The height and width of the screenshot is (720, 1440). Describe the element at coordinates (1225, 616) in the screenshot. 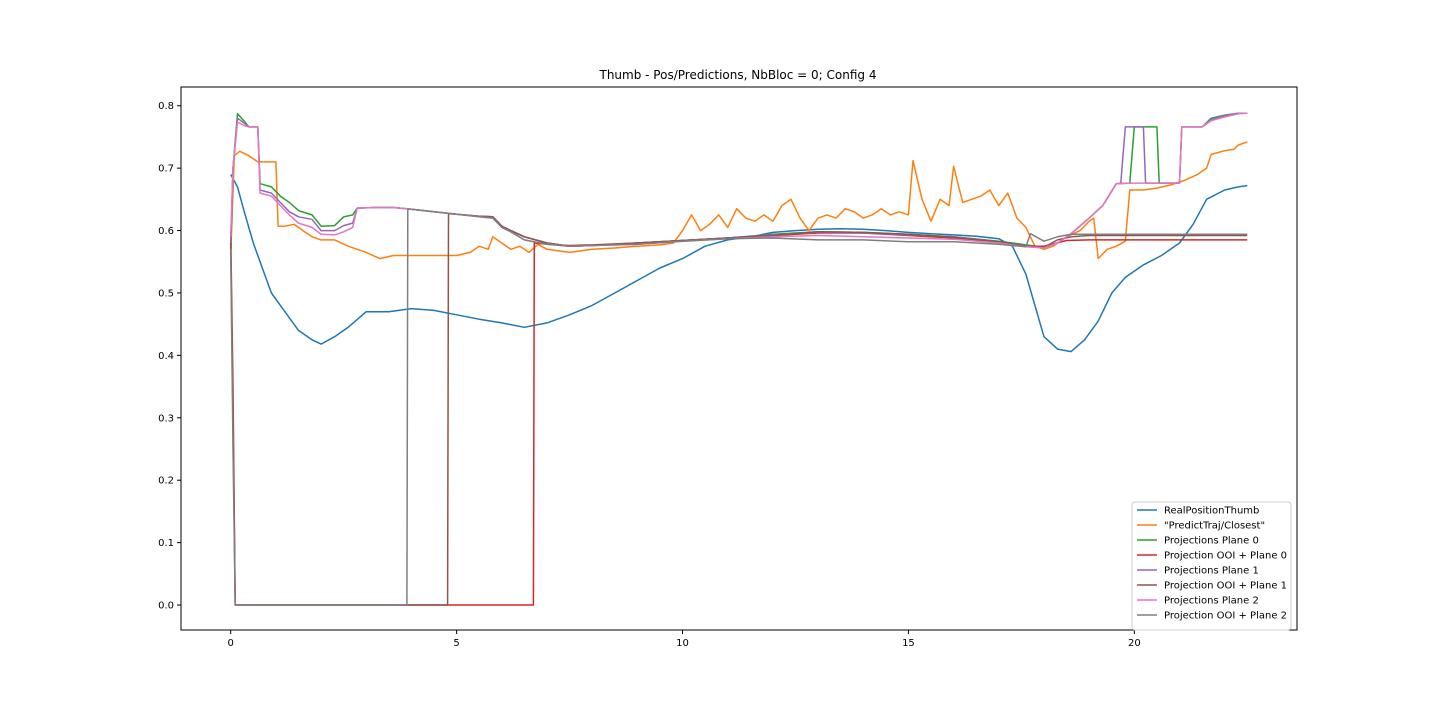

I see `legend-label: Projection OOI + Plane 2` at that location.